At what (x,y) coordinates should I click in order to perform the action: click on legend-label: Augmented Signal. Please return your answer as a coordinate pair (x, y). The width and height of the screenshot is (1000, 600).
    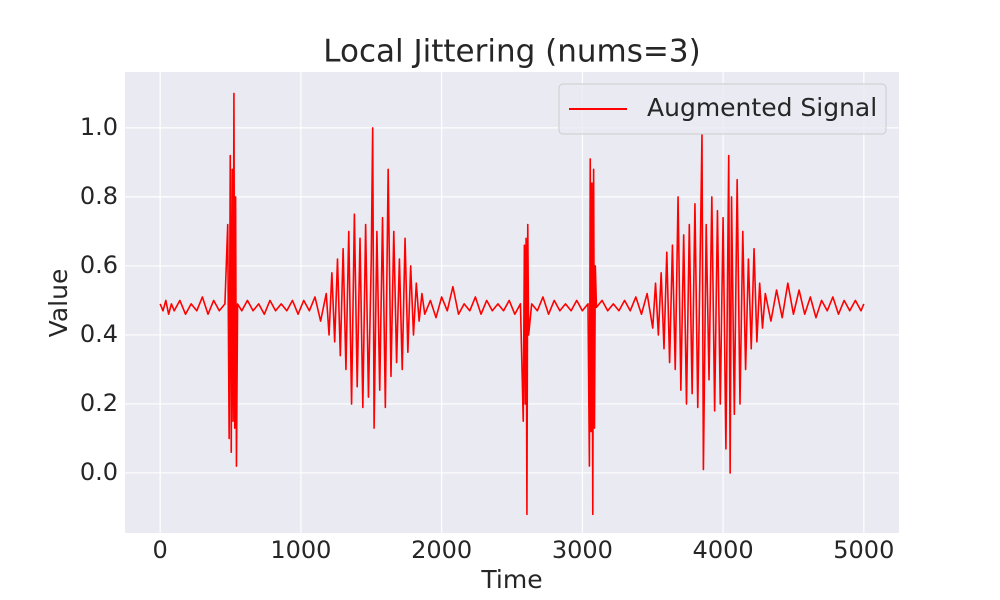
    Looking at the image, I should click on (762, 107).